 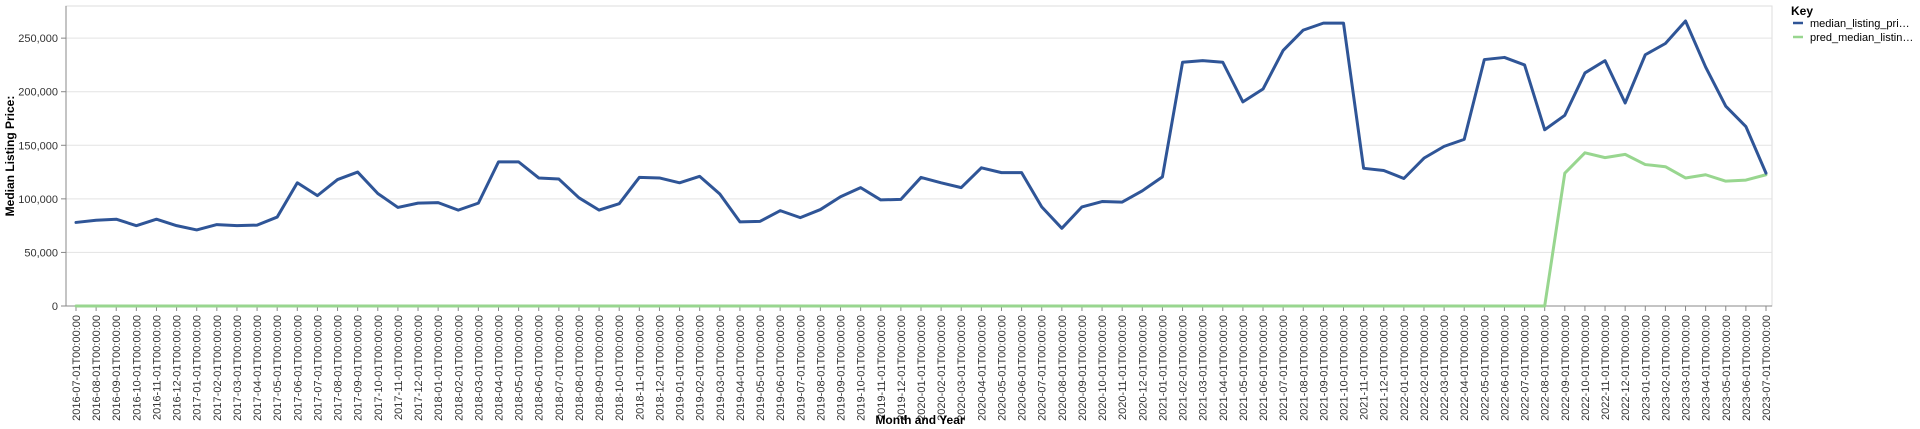 What do you see at coordinates (882, 367) in the screenshot?
I see `x-tick-label: 2019-11-01T00:00:00` at bounding box center [882, 367].